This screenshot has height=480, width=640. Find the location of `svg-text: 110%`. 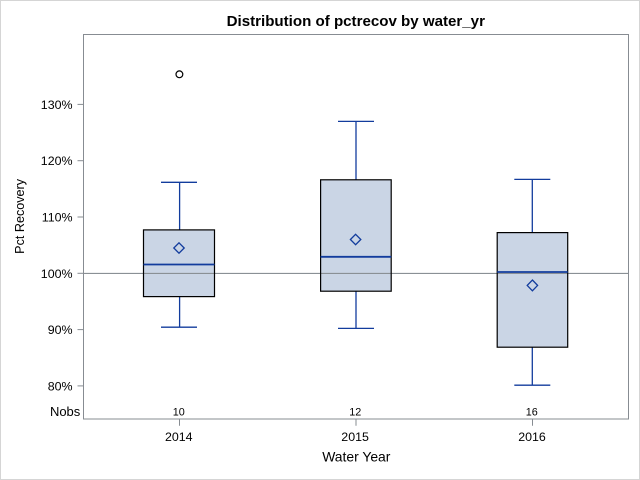

svg-text: 110% is located at coordinates (57, 218).